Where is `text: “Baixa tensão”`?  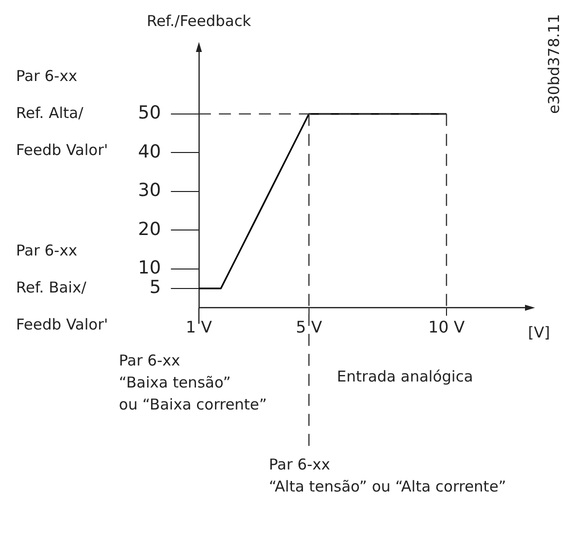
text: “Baixa tensão” is located at coordinates (174, 383).